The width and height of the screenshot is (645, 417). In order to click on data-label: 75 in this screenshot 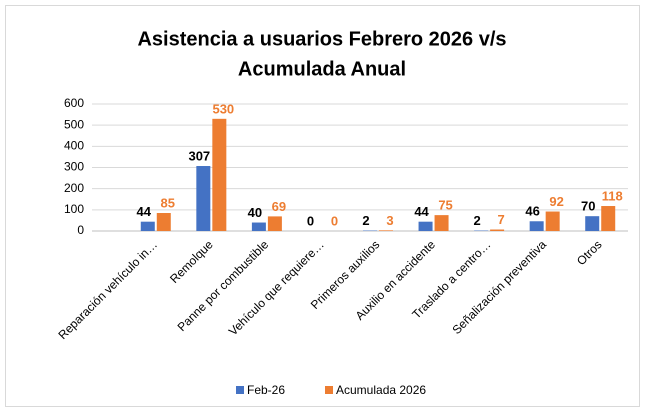, I will do `click(445, 205)`.